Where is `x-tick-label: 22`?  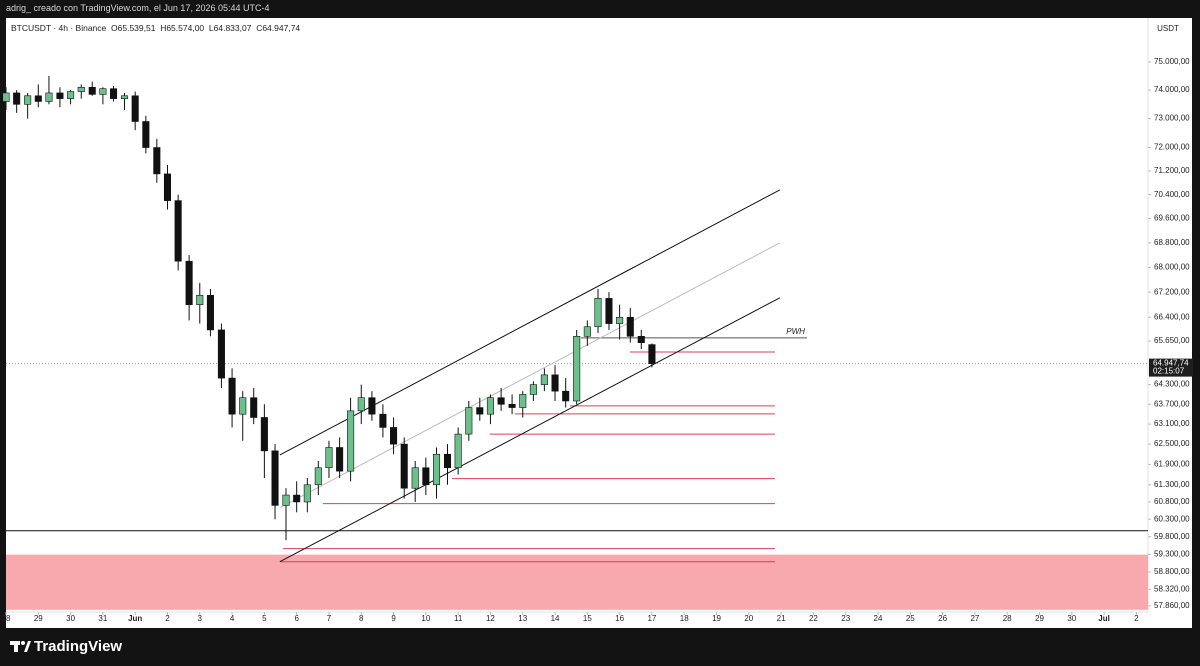 x-tick-label: 22 is located at coordinates (813, 618).